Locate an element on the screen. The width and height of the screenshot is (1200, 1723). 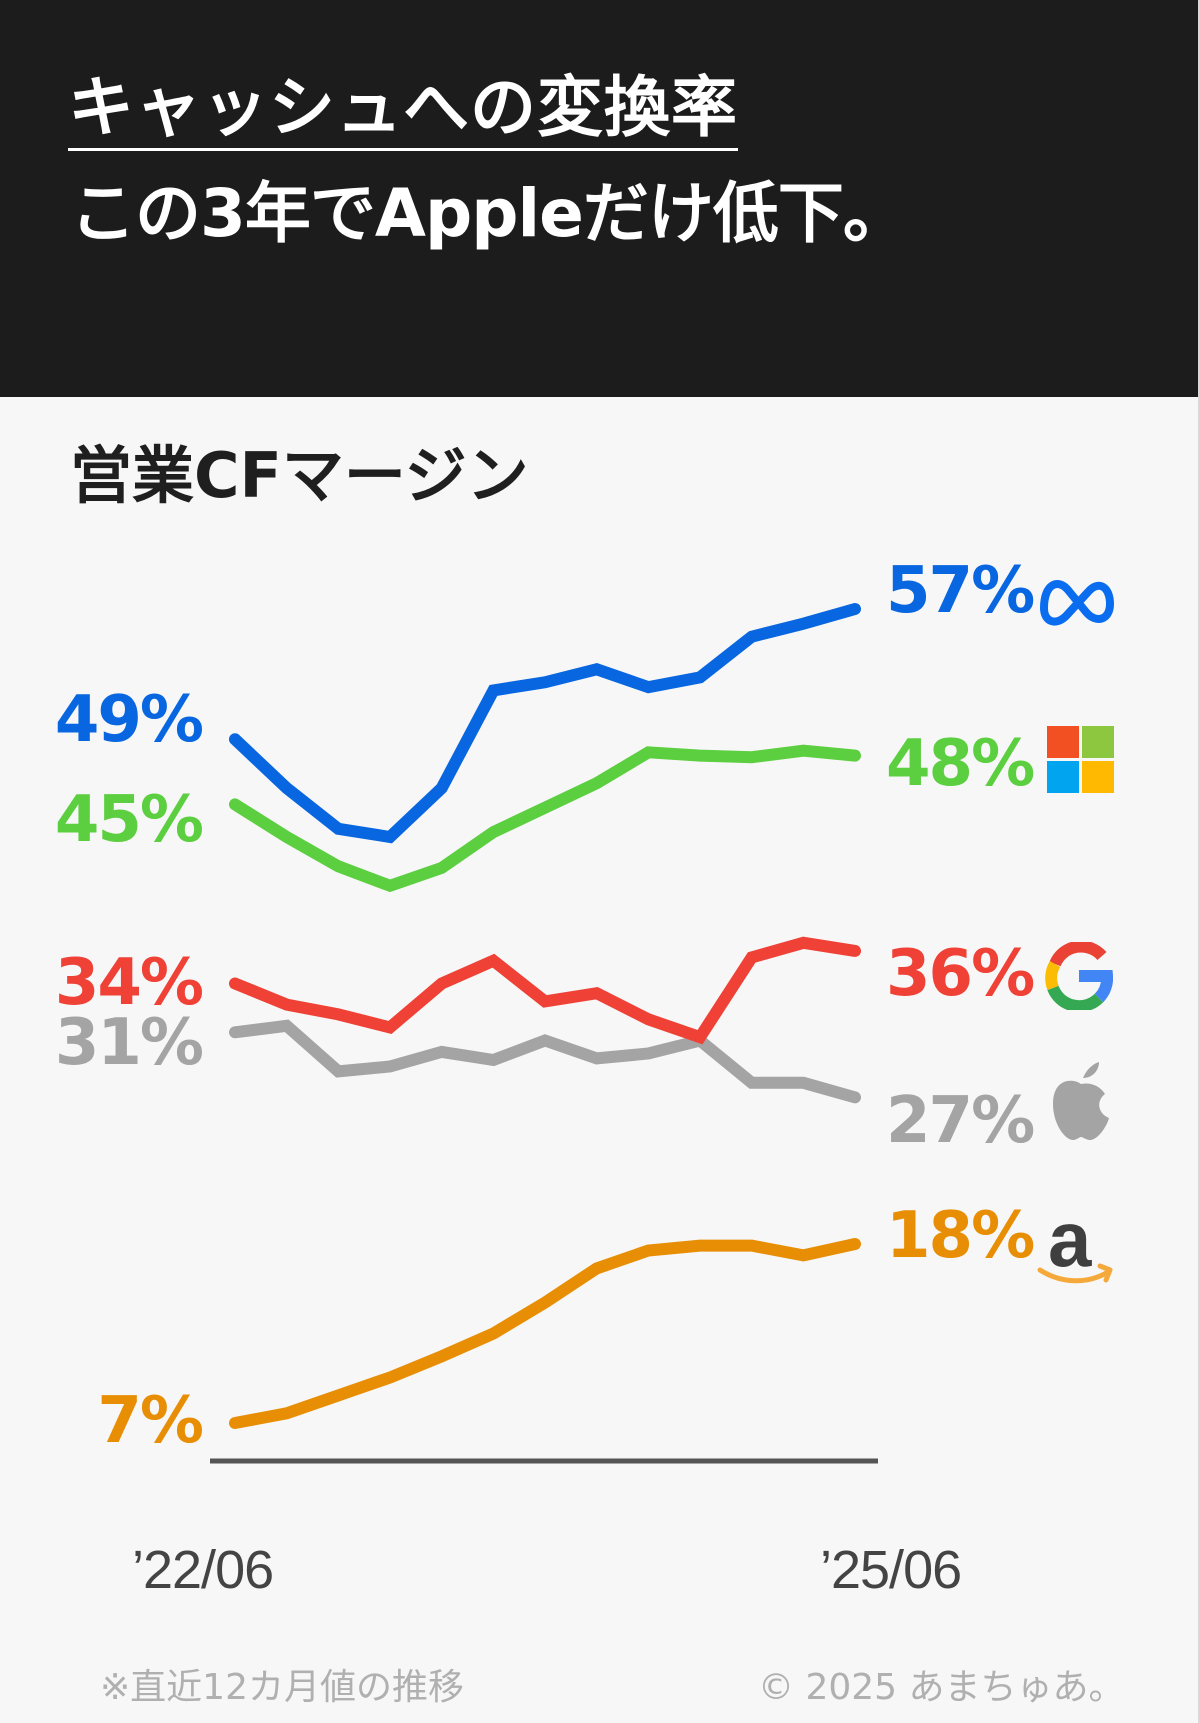
copyright: © 2025 あまちゅあ。 is located at coordinates (941, 1687).